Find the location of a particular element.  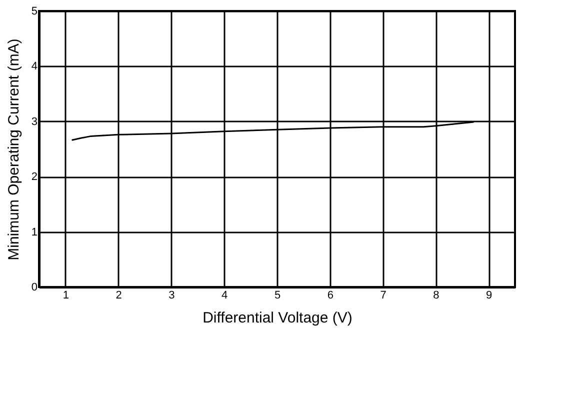

y-tick-label: 1 is located at coordinates (34, 232).